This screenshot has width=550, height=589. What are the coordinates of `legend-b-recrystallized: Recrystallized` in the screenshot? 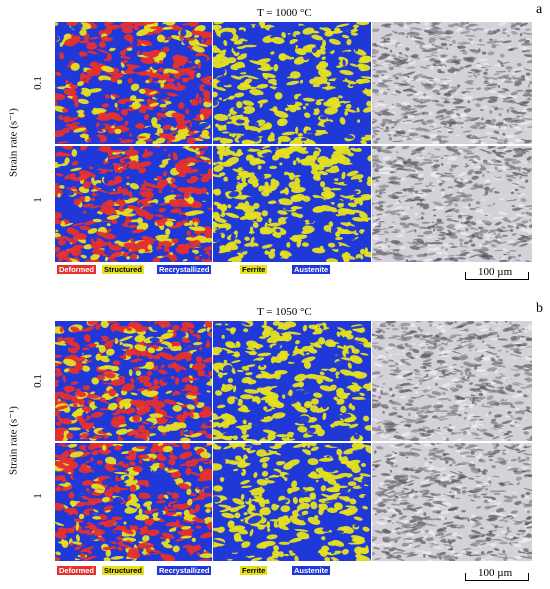 It's located at (184, 570).